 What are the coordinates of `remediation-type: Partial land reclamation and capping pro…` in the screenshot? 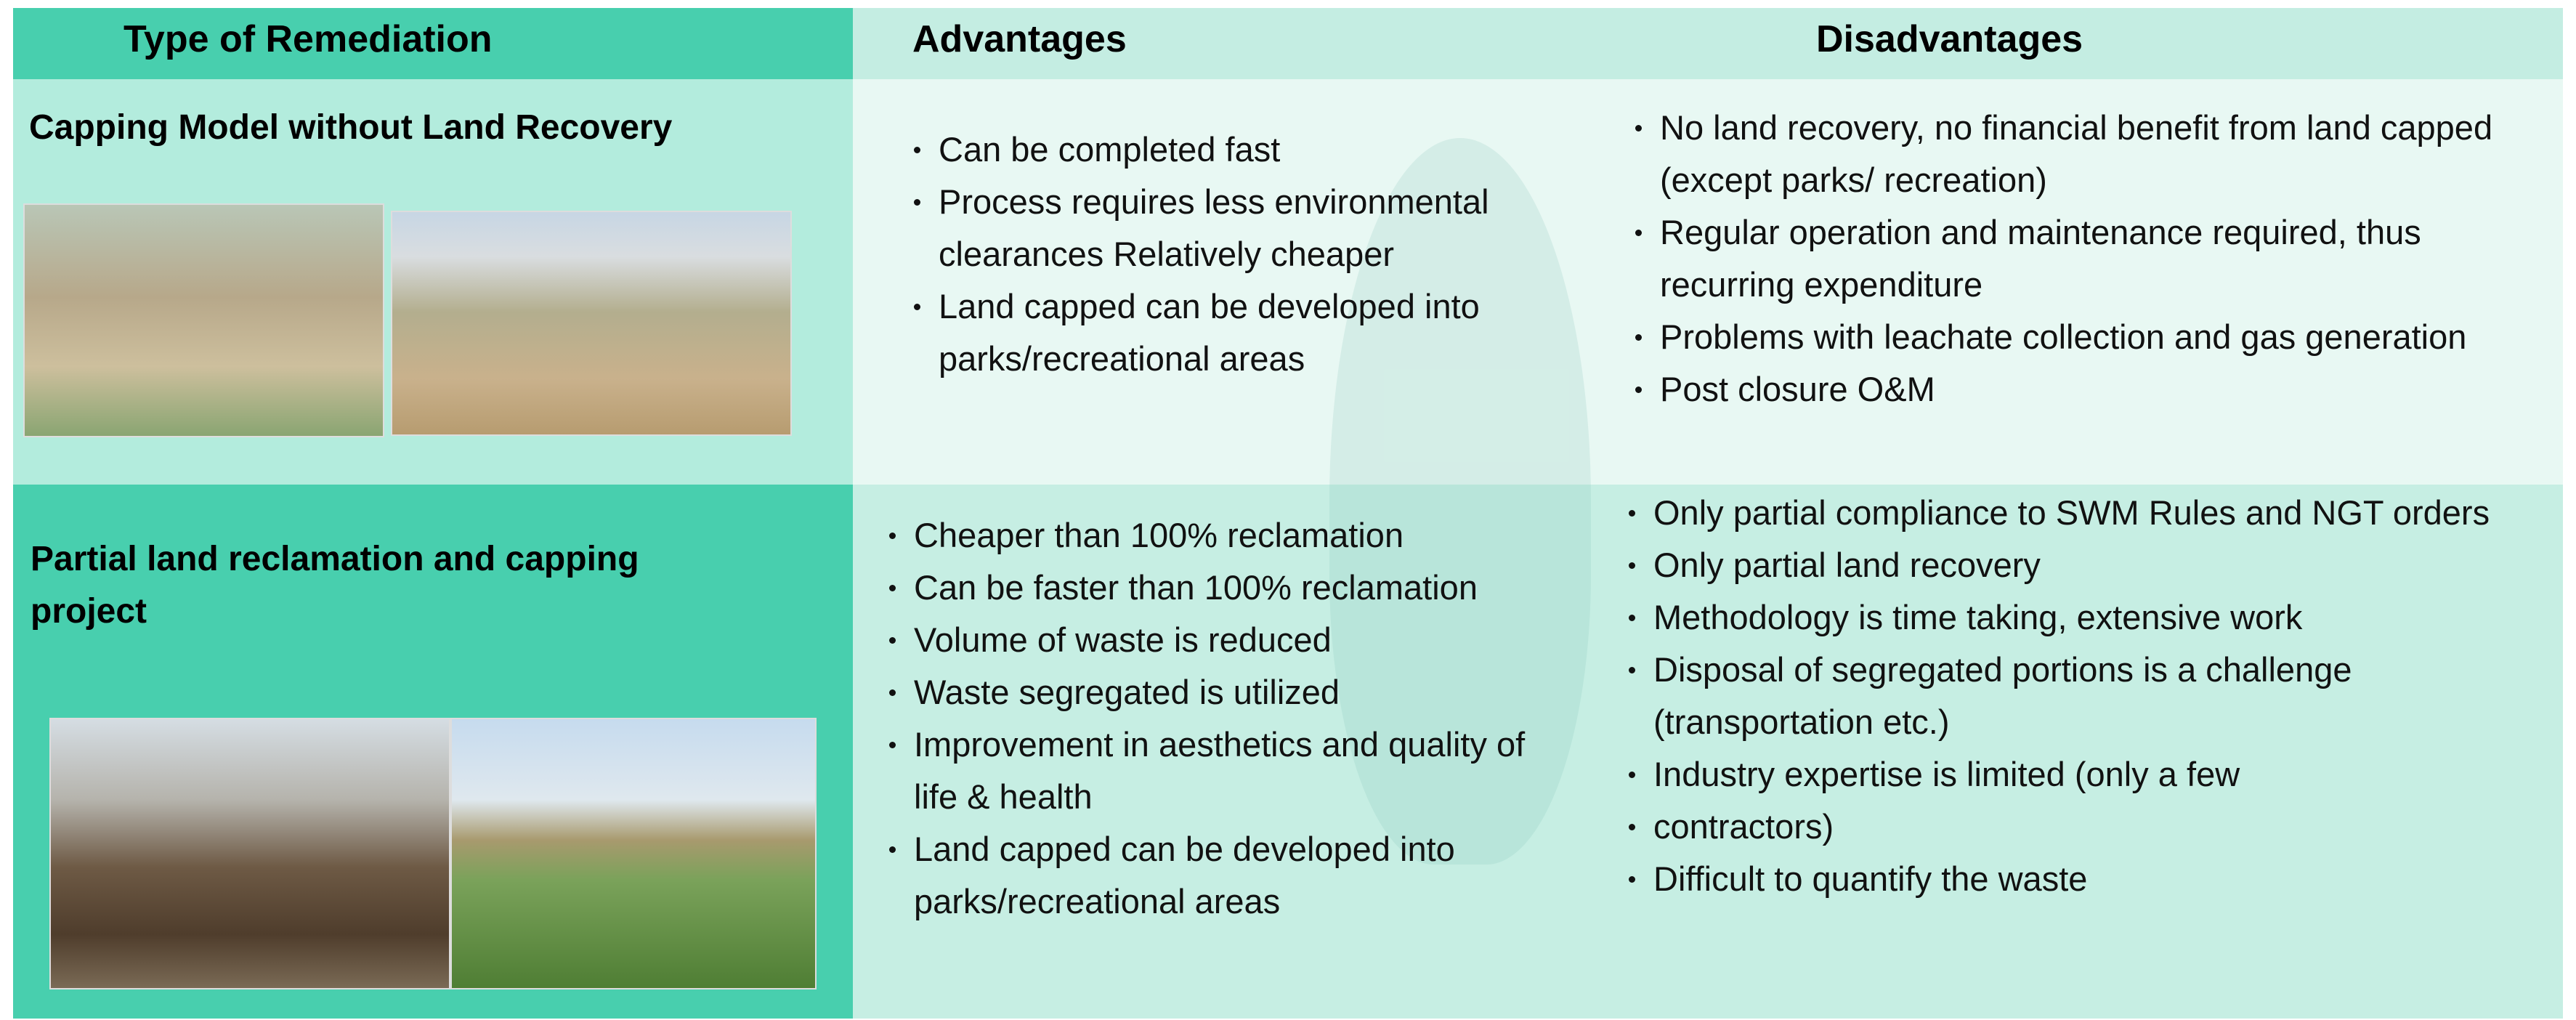 It's located at (335, 585).